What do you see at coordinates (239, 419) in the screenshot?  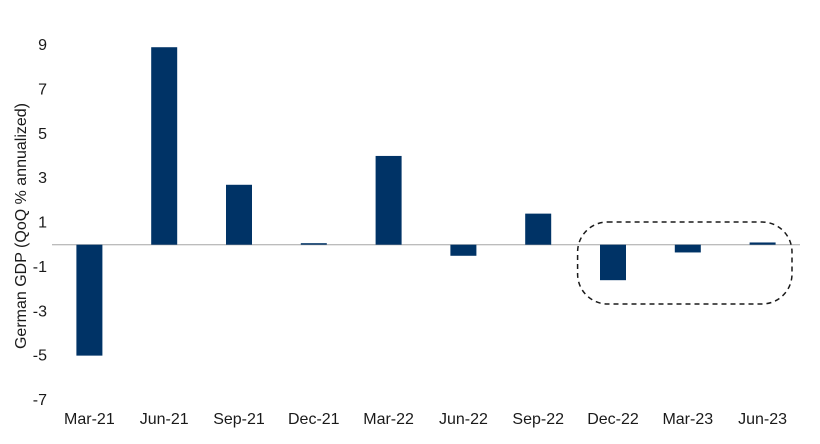 I see `x-tick-label: Sep-21` at bounding box center [239, 419].